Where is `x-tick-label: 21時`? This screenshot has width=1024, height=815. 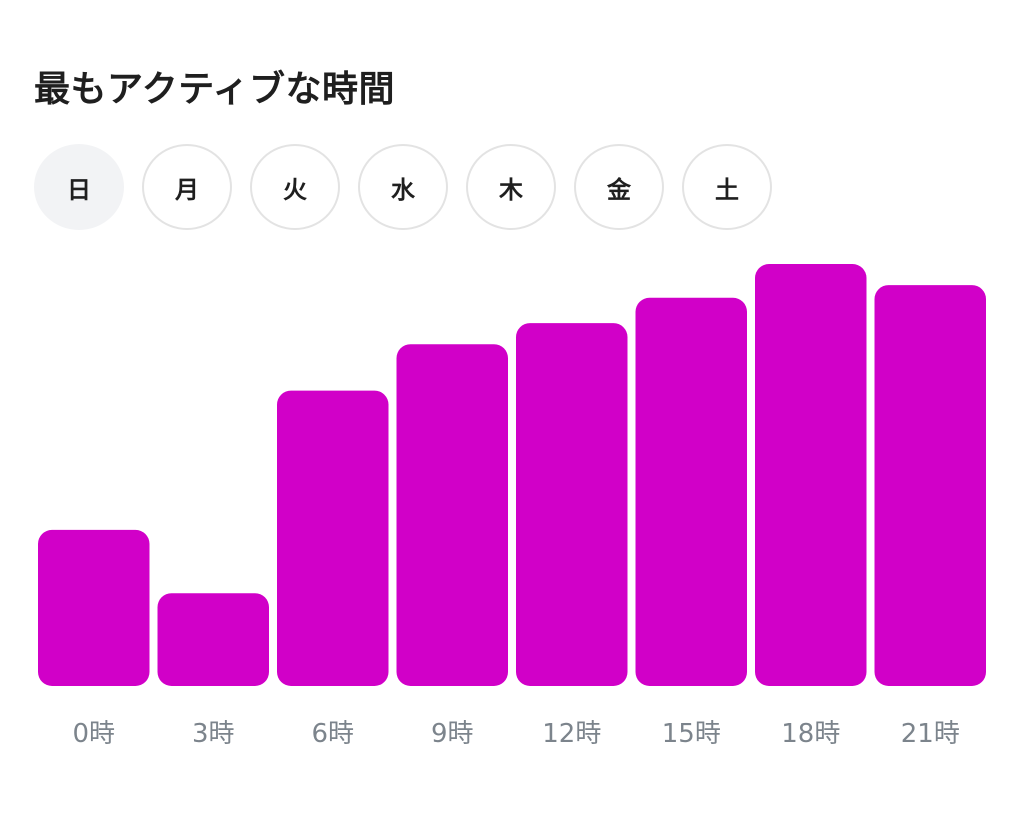
x-tick-label: 21時 is located at coordinates (930, 734).